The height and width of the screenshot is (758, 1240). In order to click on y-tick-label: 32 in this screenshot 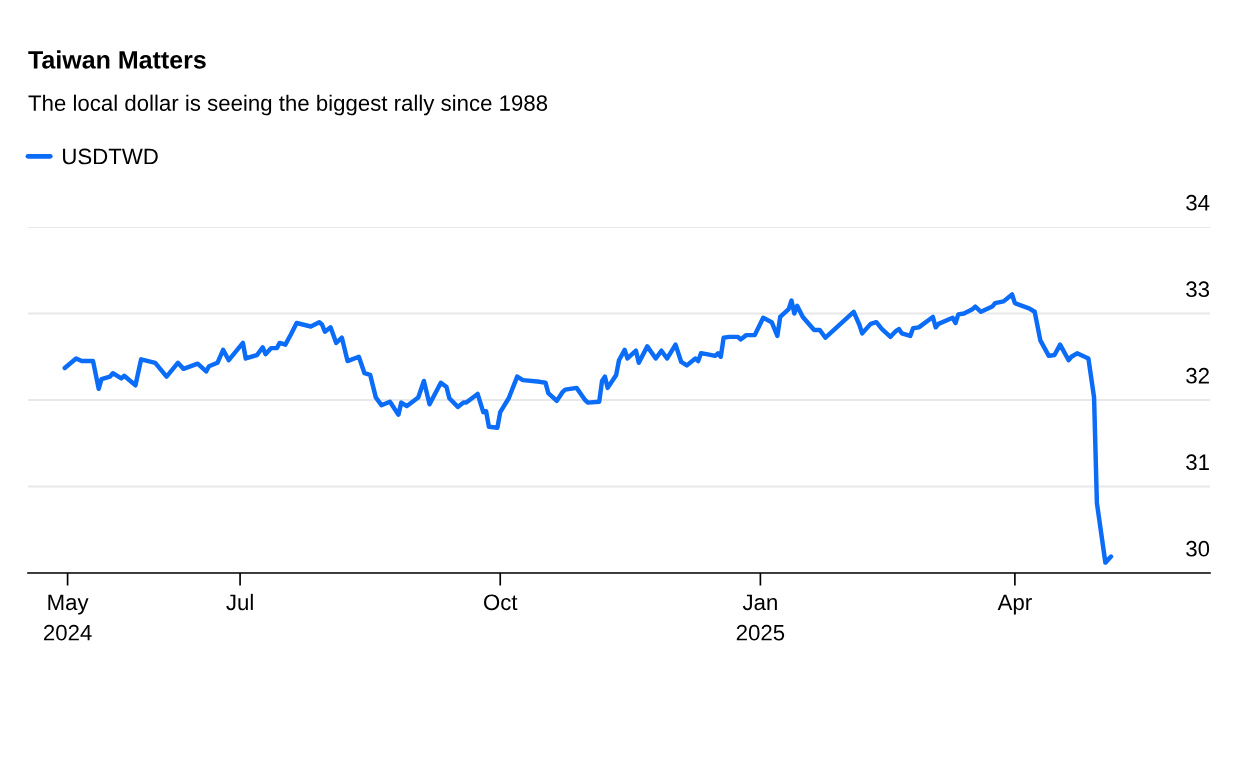, I will do `click(1197, 375)`.